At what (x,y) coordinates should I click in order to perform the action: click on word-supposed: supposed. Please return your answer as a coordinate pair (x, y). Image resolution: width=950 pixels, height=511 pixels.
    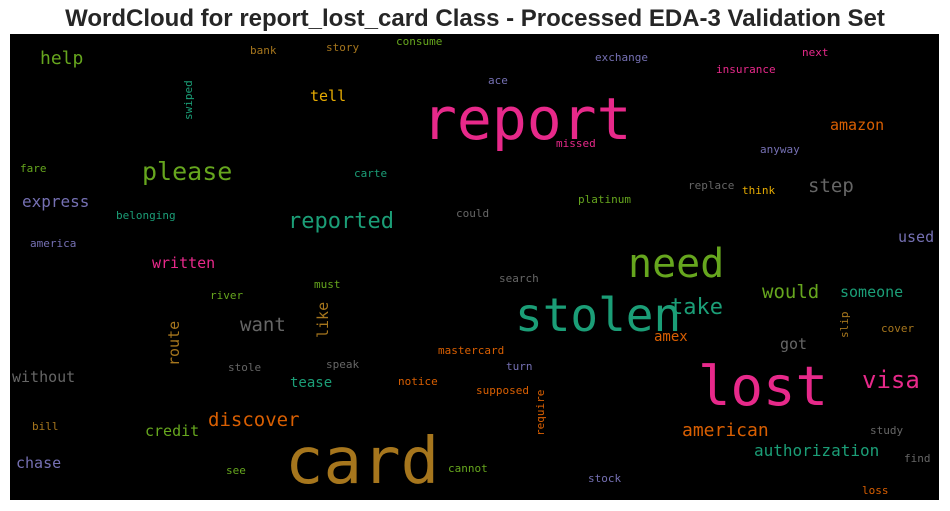
    Looking at the image, I should click on (502, 390).